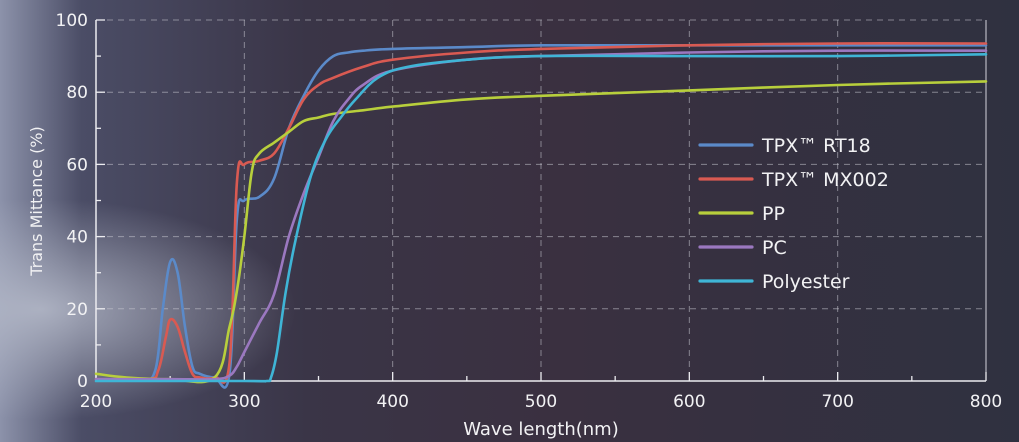 The width and height of the screenshot is (1019, 442). I want to click on x-tick-label-200: 200, so click(96, 402).